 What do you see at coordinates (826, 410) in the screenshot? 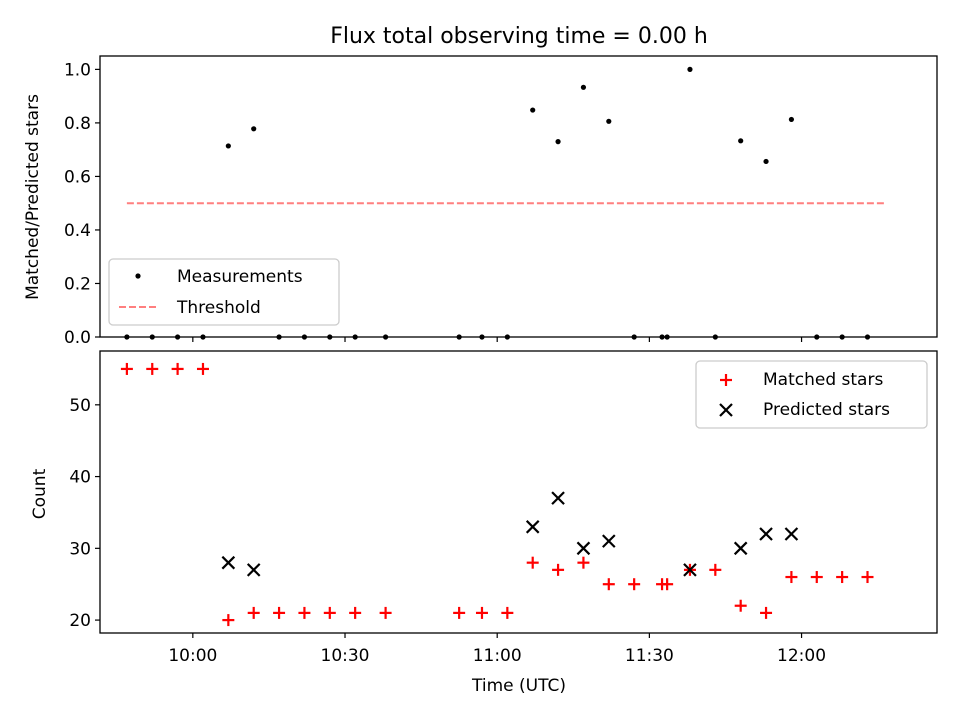
I see `legend-predicted-label: Predicted stars` at bounding box center [826, 410].